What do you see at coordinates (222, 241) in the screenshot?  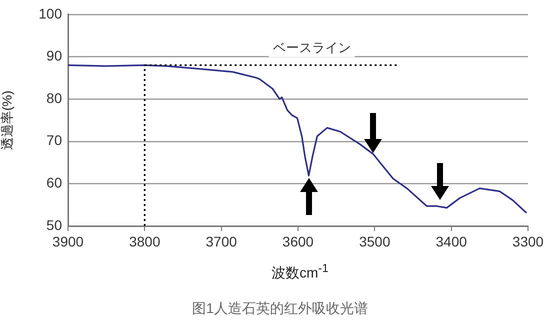 I see `x-tick-label: 3700` at bounding box center [222, 241].